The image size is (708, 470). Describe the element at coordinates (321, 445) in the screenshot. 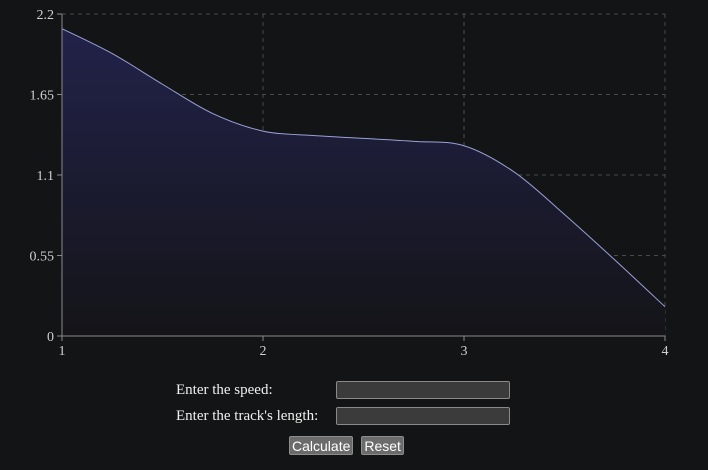

I see `calculate-button: Calculate` at that location.